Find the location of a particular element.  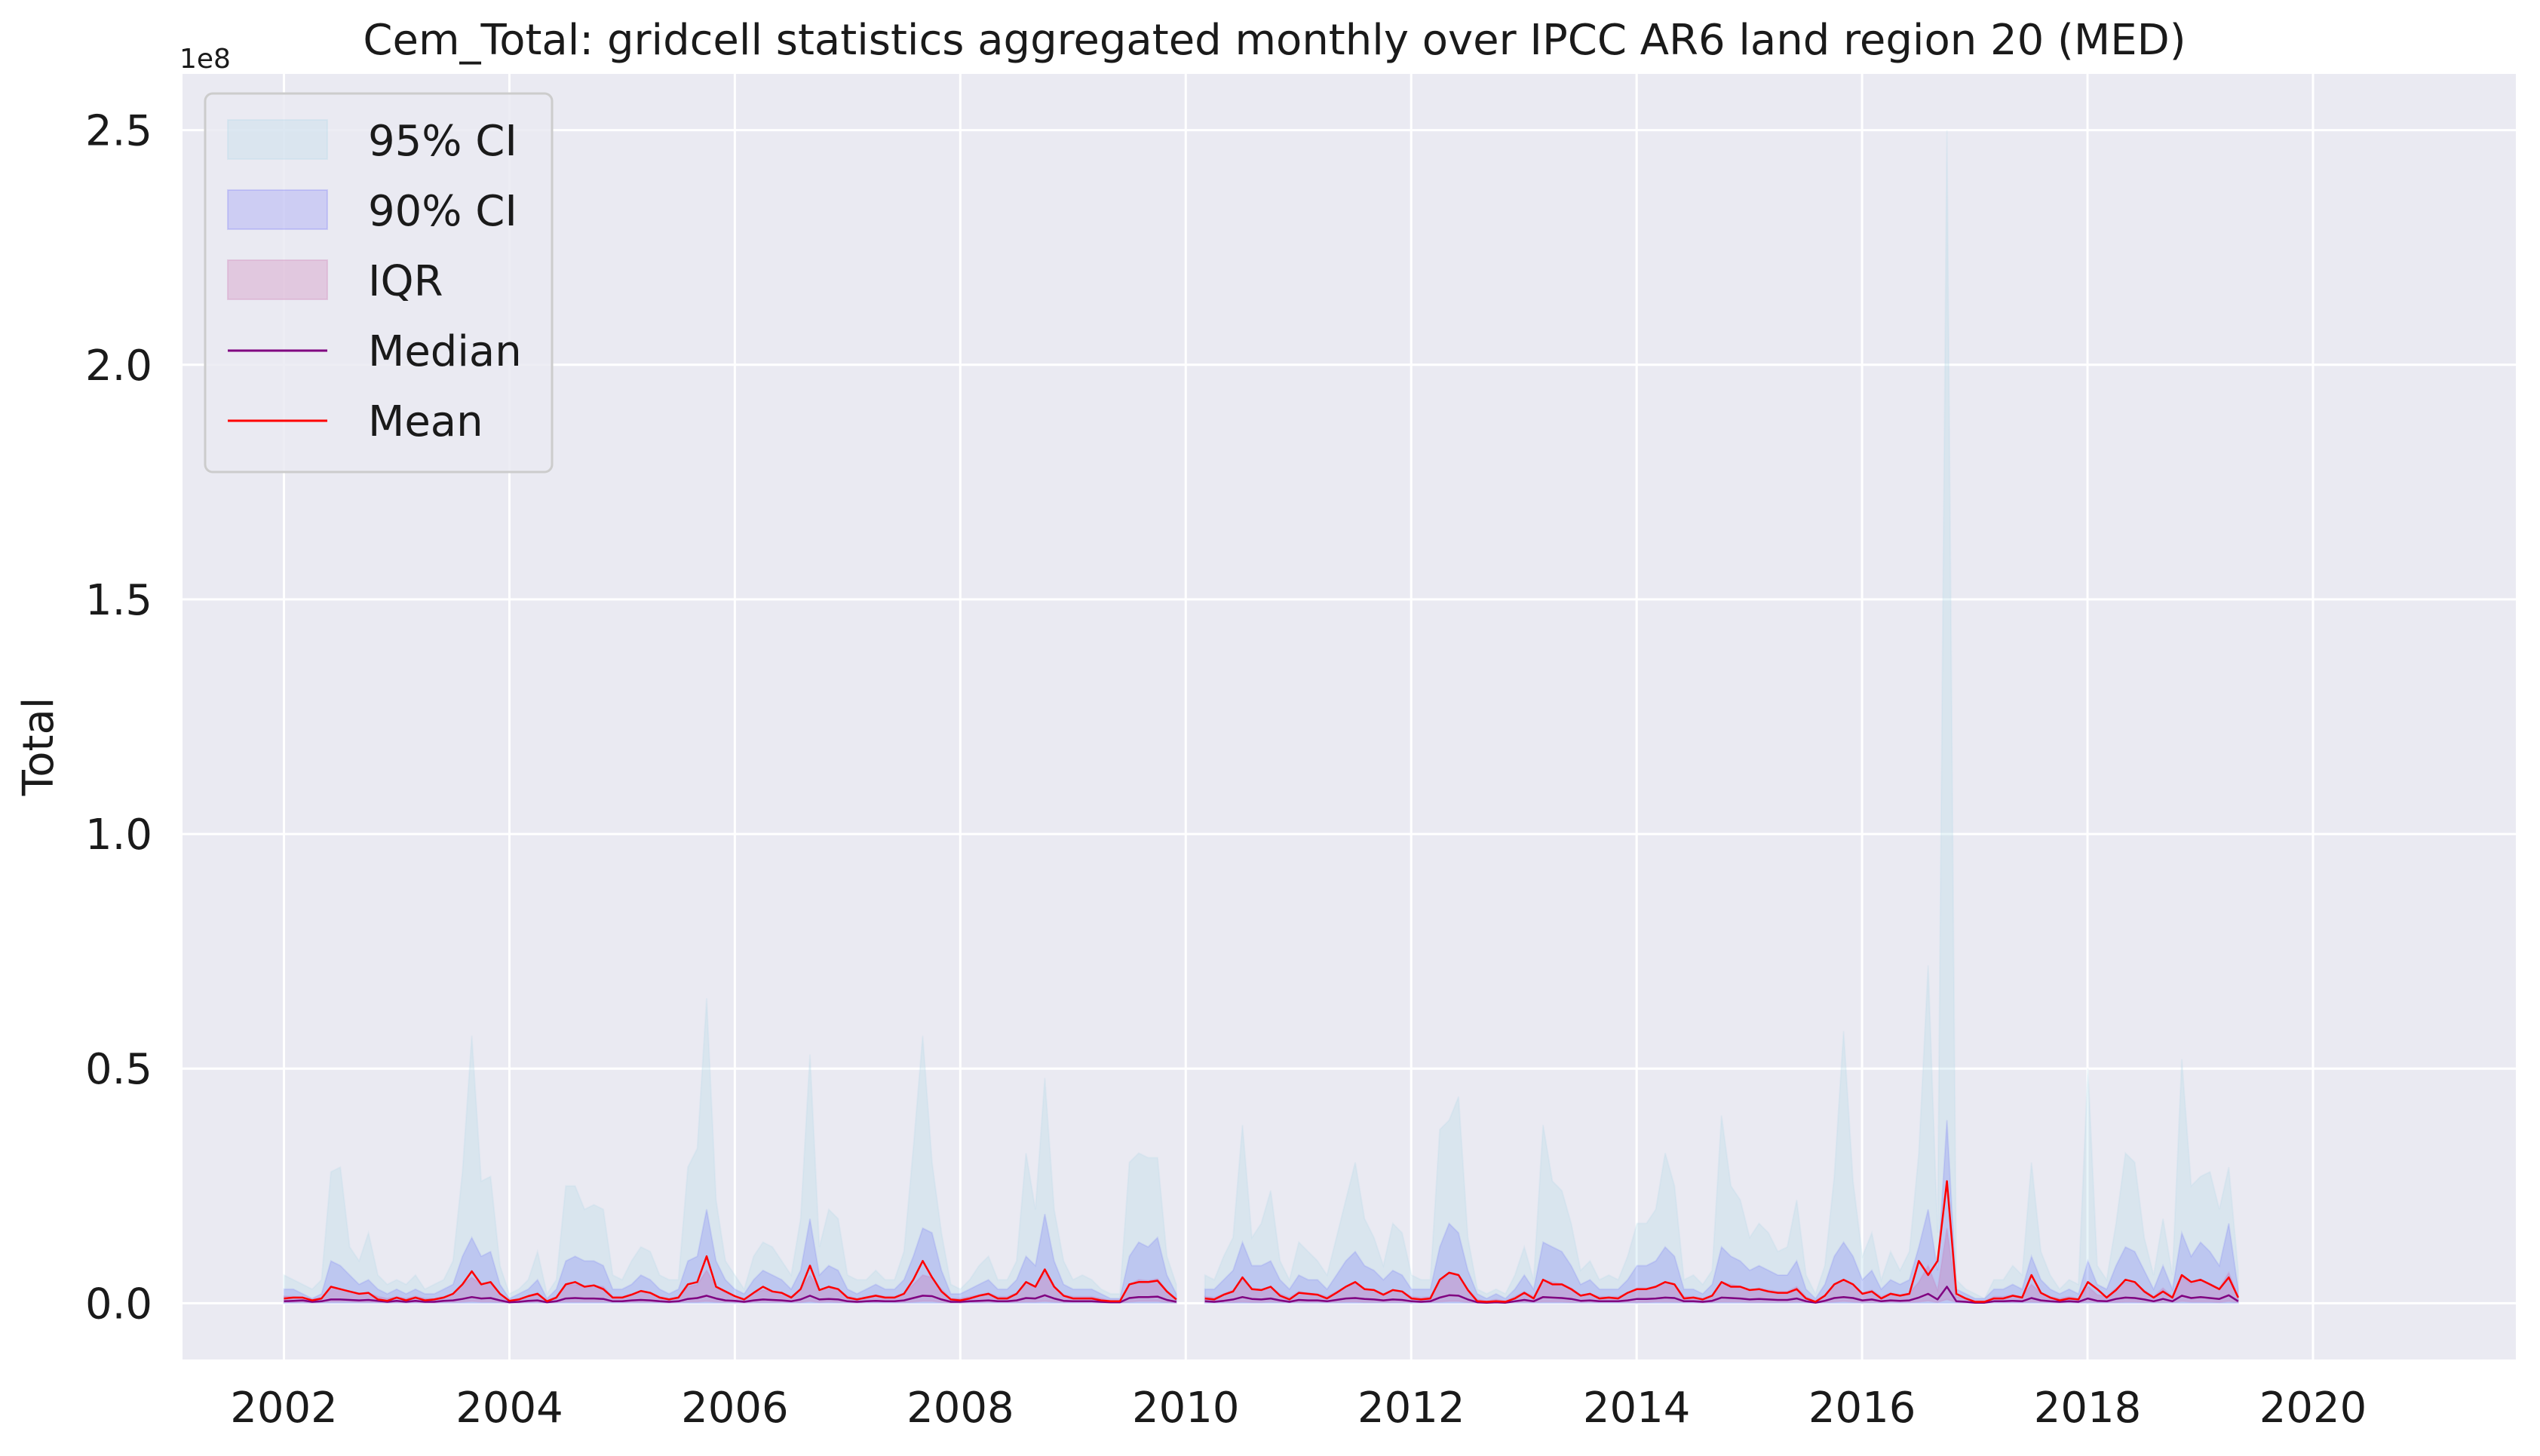

lines is located at coordinates (1261, 1242).